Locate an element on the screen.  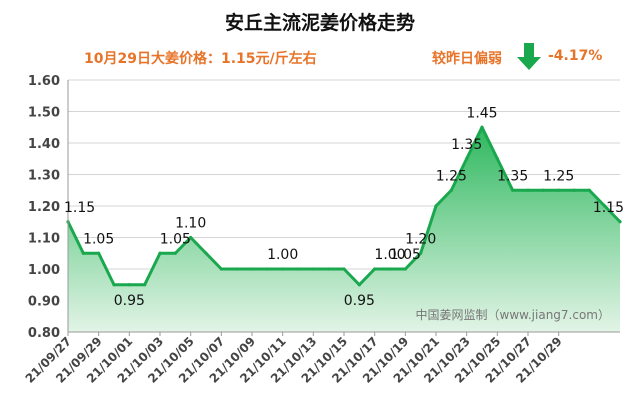
watermark: 中国姜网监制（www.jiang7.com） is located at coordinates (513, 314).